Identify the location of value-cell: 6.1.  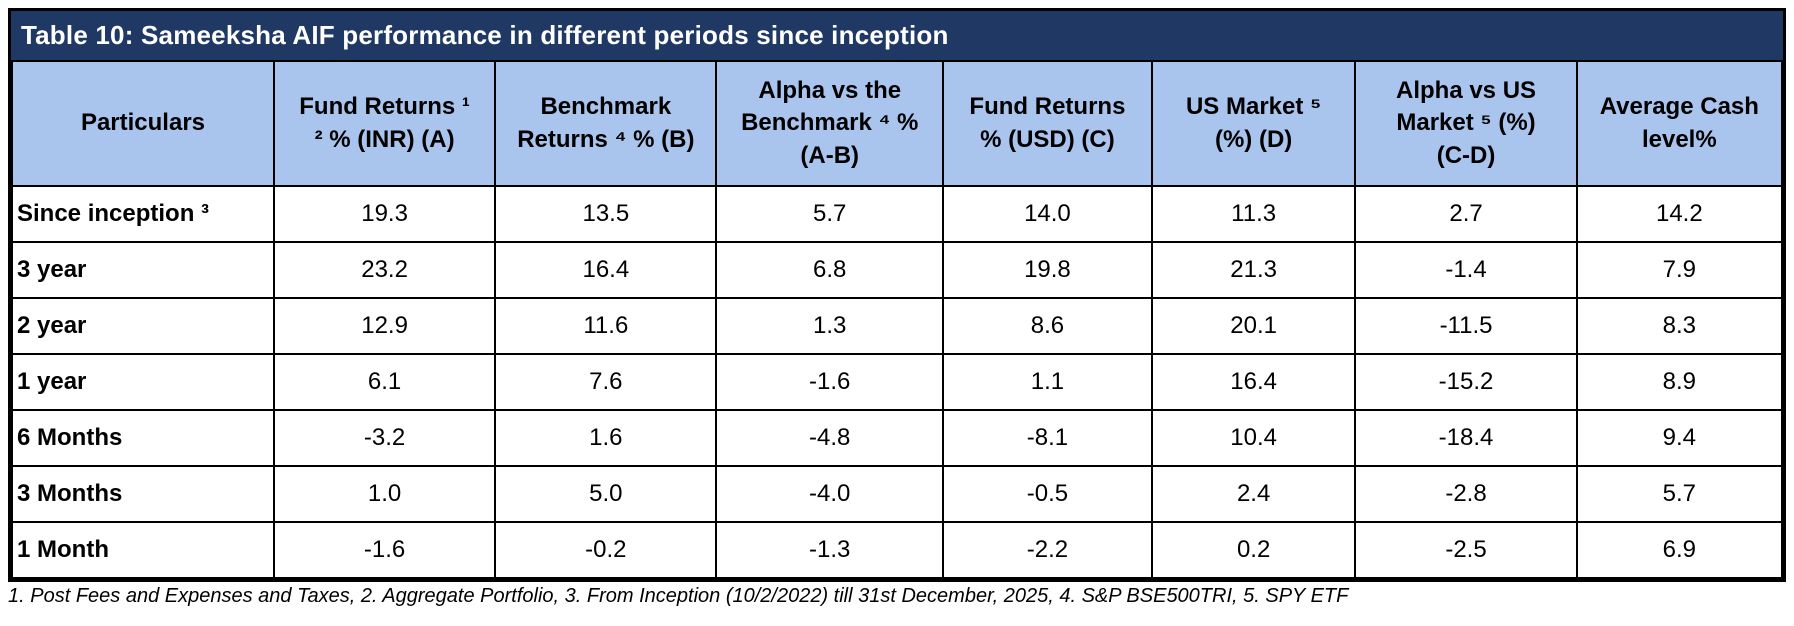
(384, 382).